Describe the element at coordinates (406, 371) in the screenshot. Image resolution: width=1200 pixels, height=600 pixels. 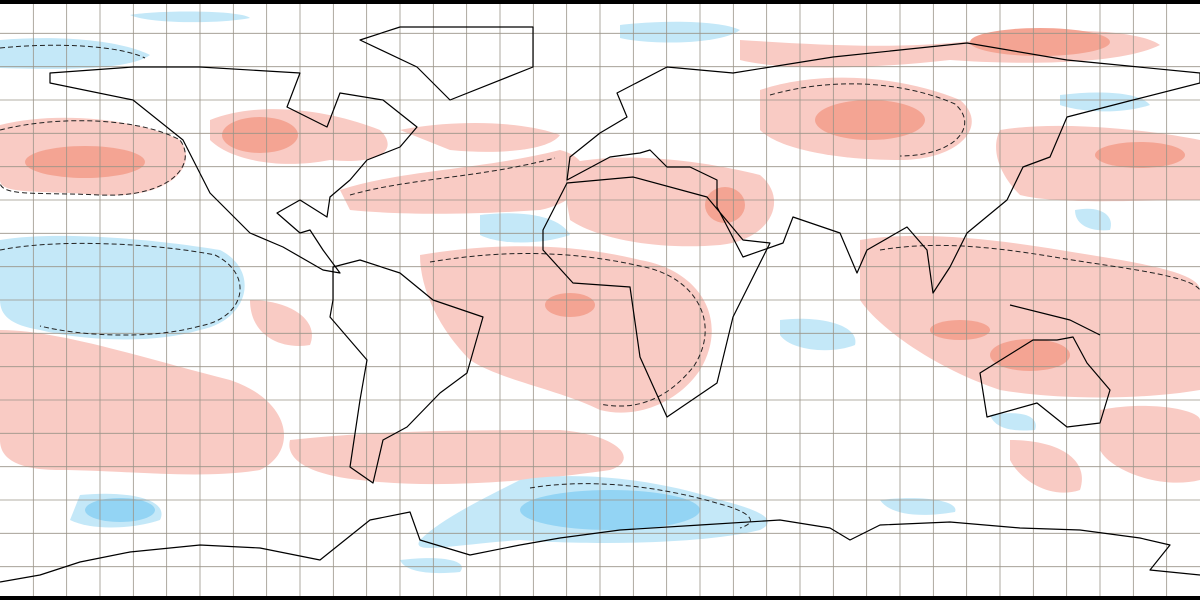
I see `south-america` at that location.